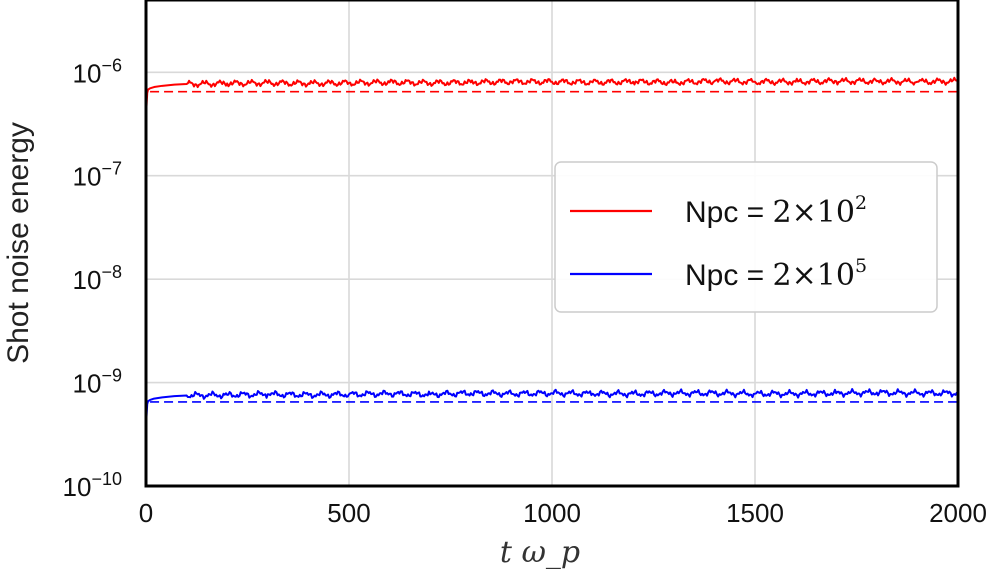 The width and height of the screenshot is (996, 577). I want to click on x-tick-label: 1500, so click(755, 513).